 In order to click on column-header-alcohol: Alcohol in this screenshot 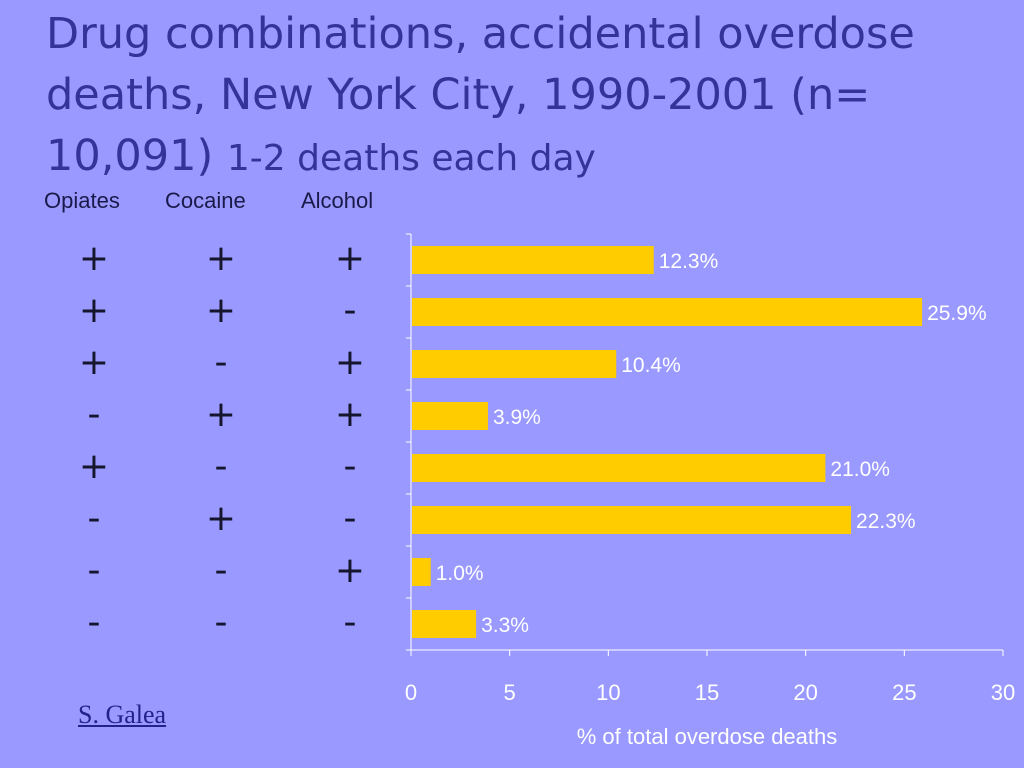, I will do `click(337, 200)`.